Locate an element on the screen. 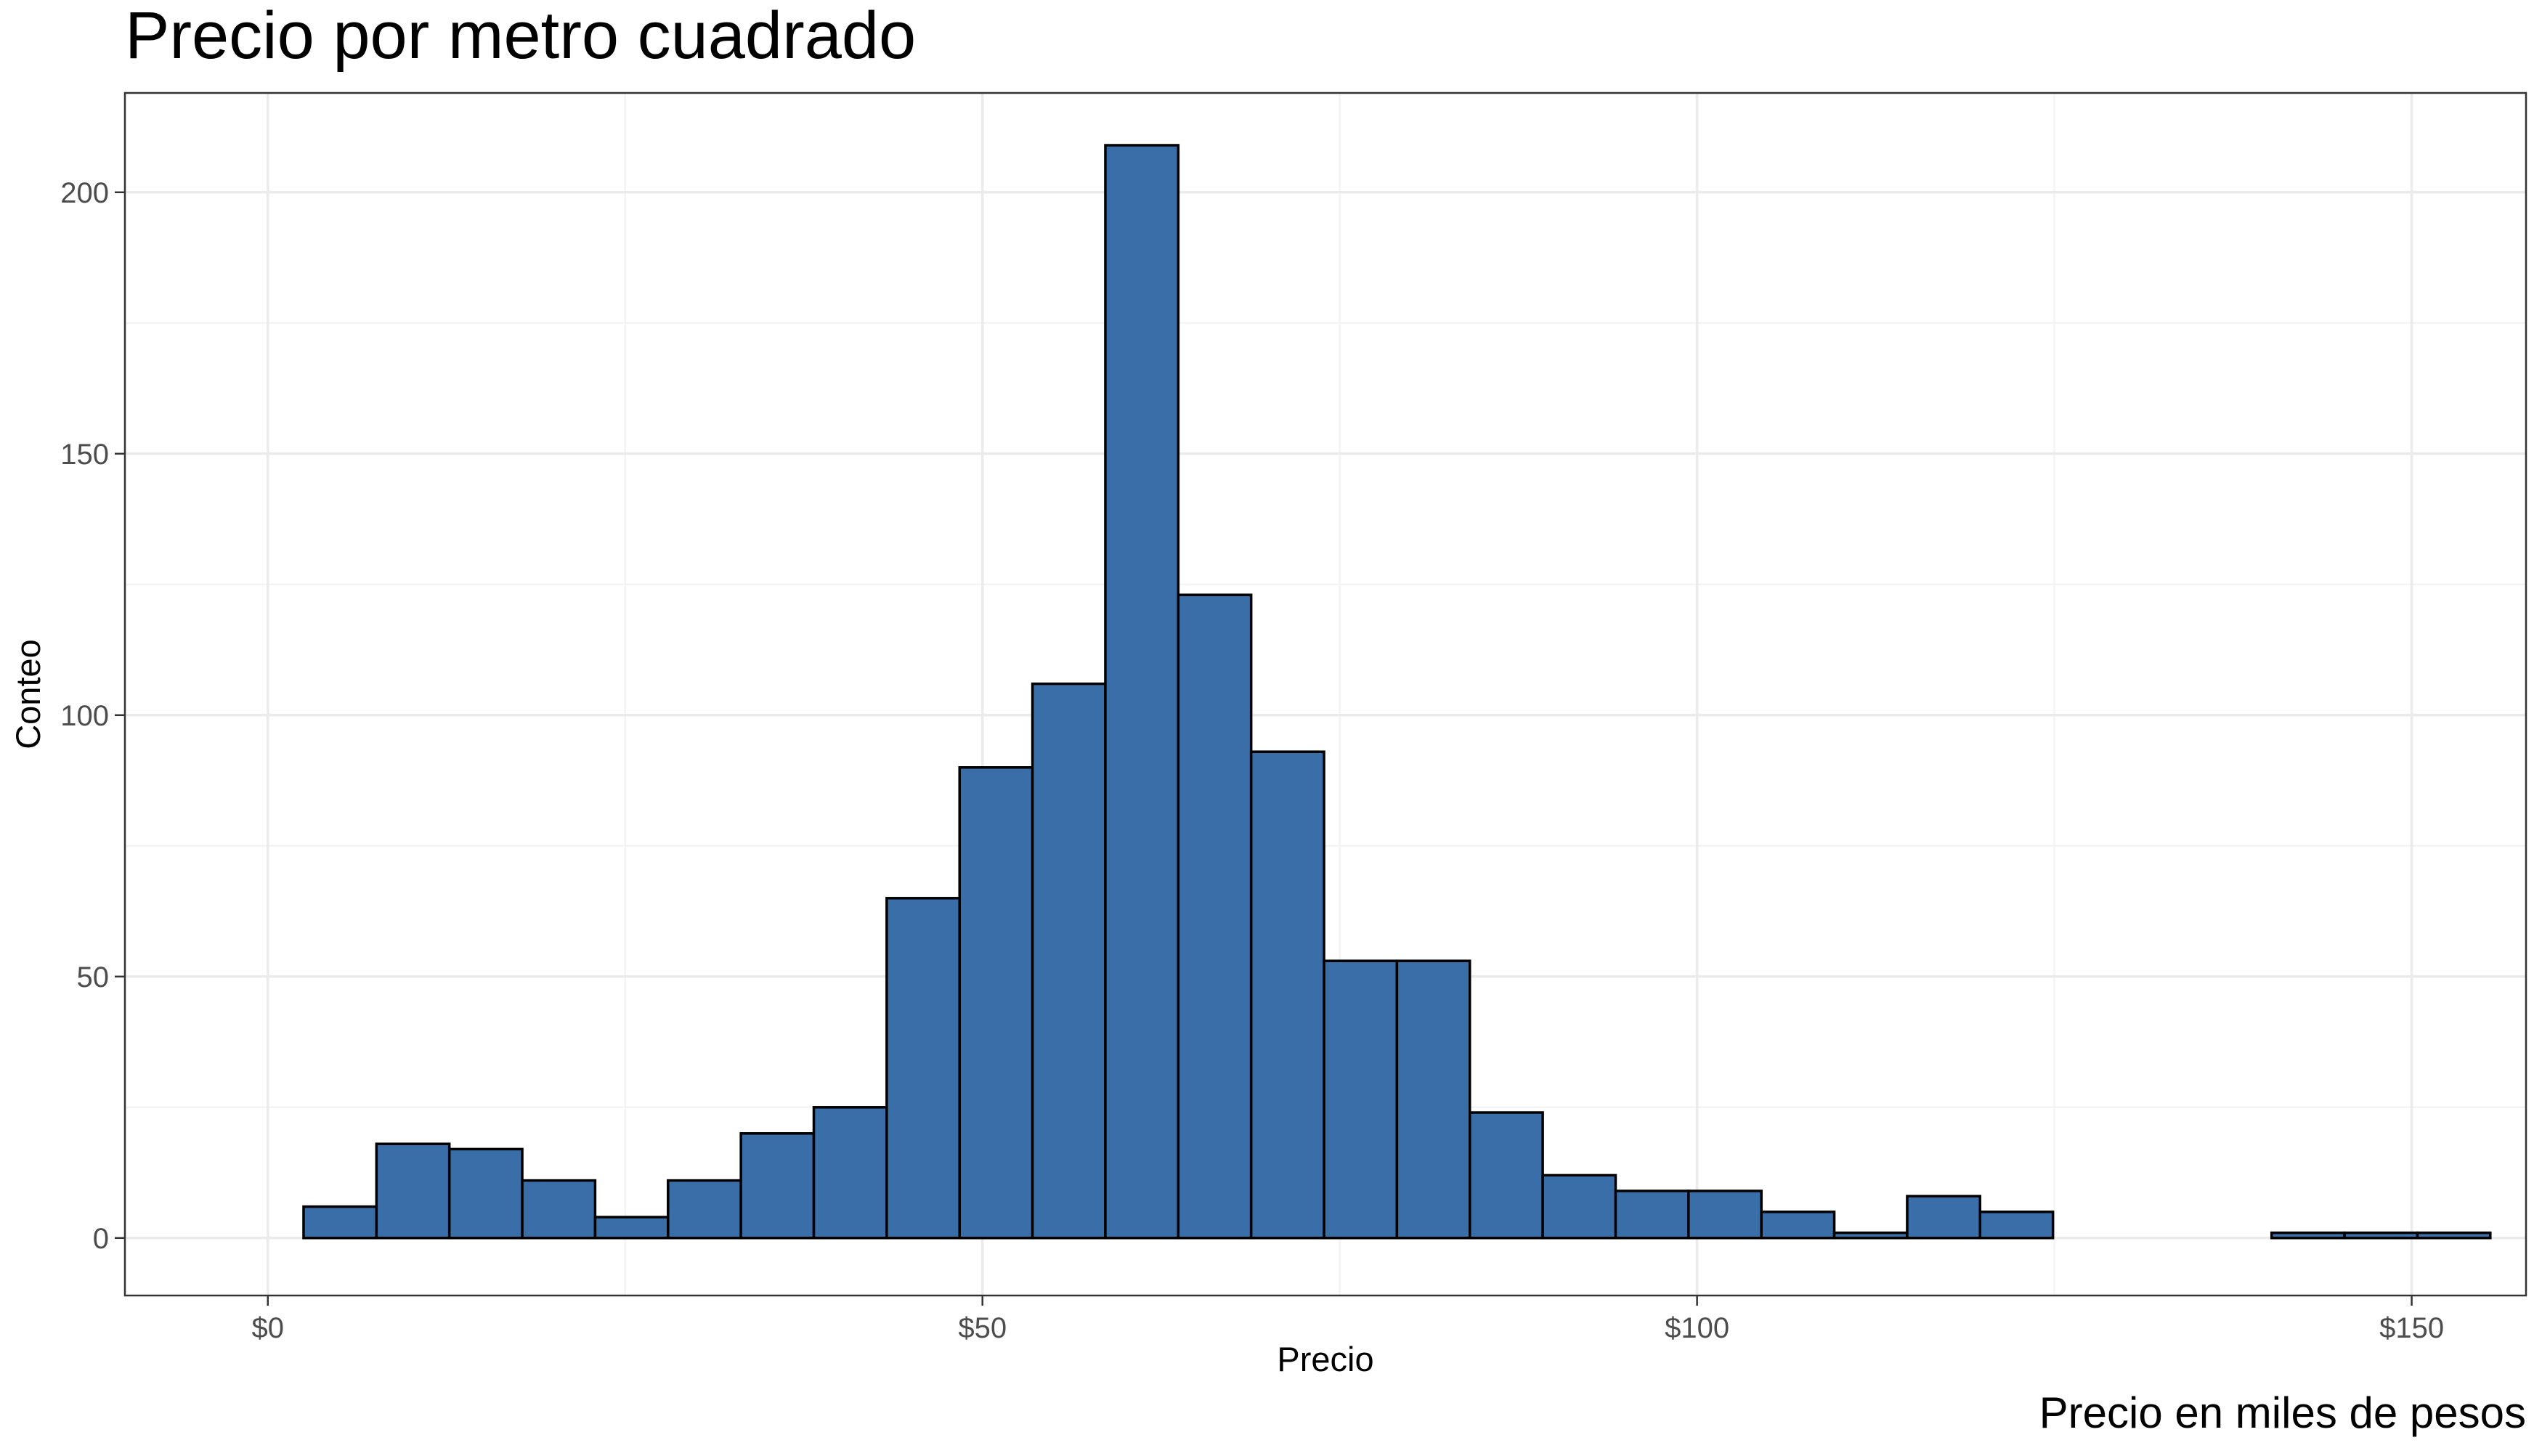 The width and height of the screenshot is (2542, 1456). y-tick-label: 200 is located at coordinates (85, 193).